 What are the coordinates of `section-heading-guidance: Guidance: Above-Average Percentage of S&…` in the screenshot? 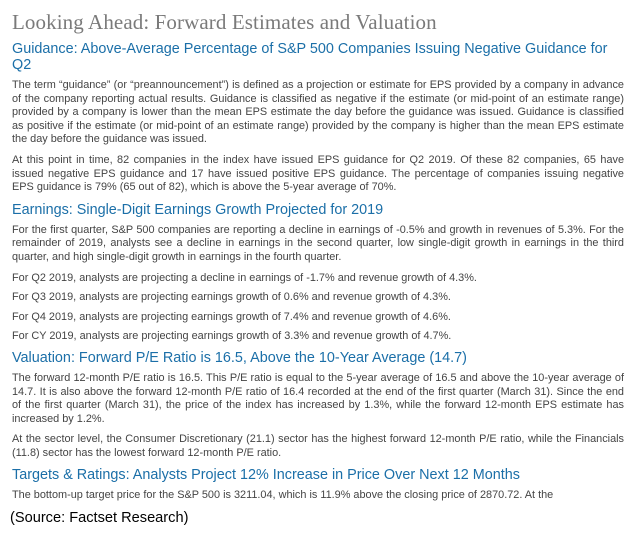 It's located at (310, 57).